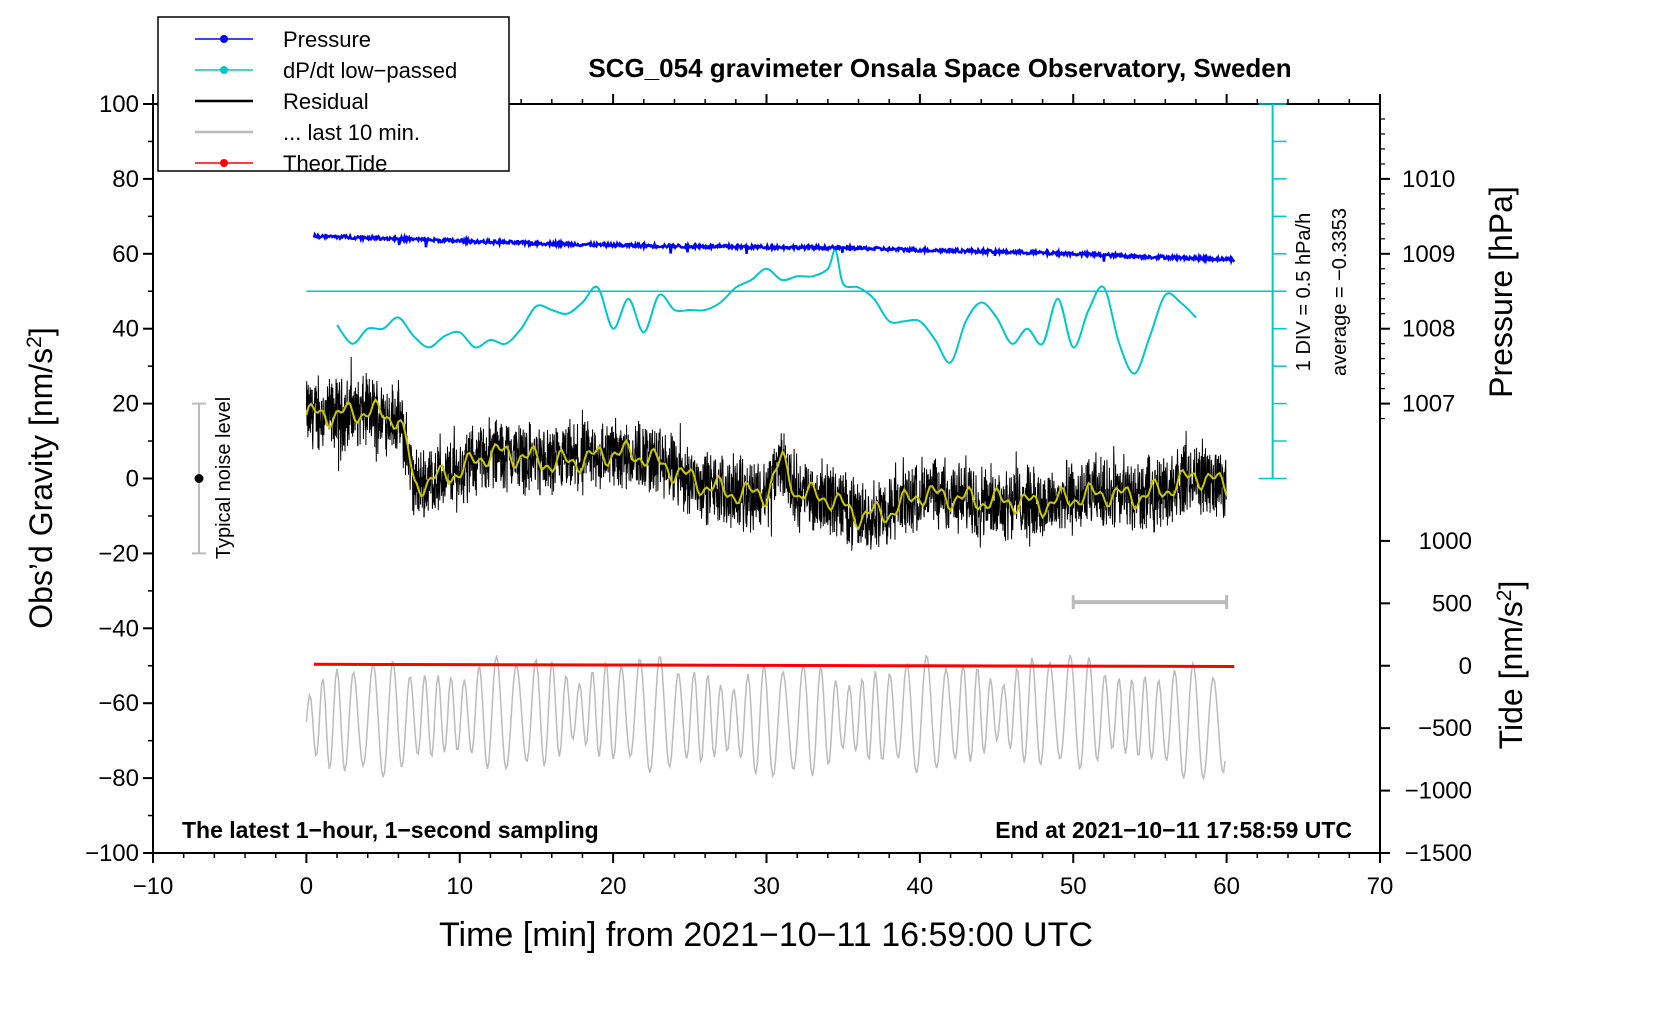  I want to click on x-tick-label: 50, so click(1073, 886).